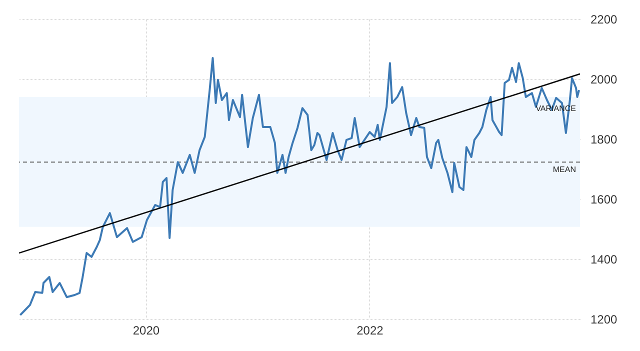 The width and height of the screenshot is (640, 351). Describe the element at coordinates (604, 259) in the screenshot. I see `y-tick-label: 1400` at that location.